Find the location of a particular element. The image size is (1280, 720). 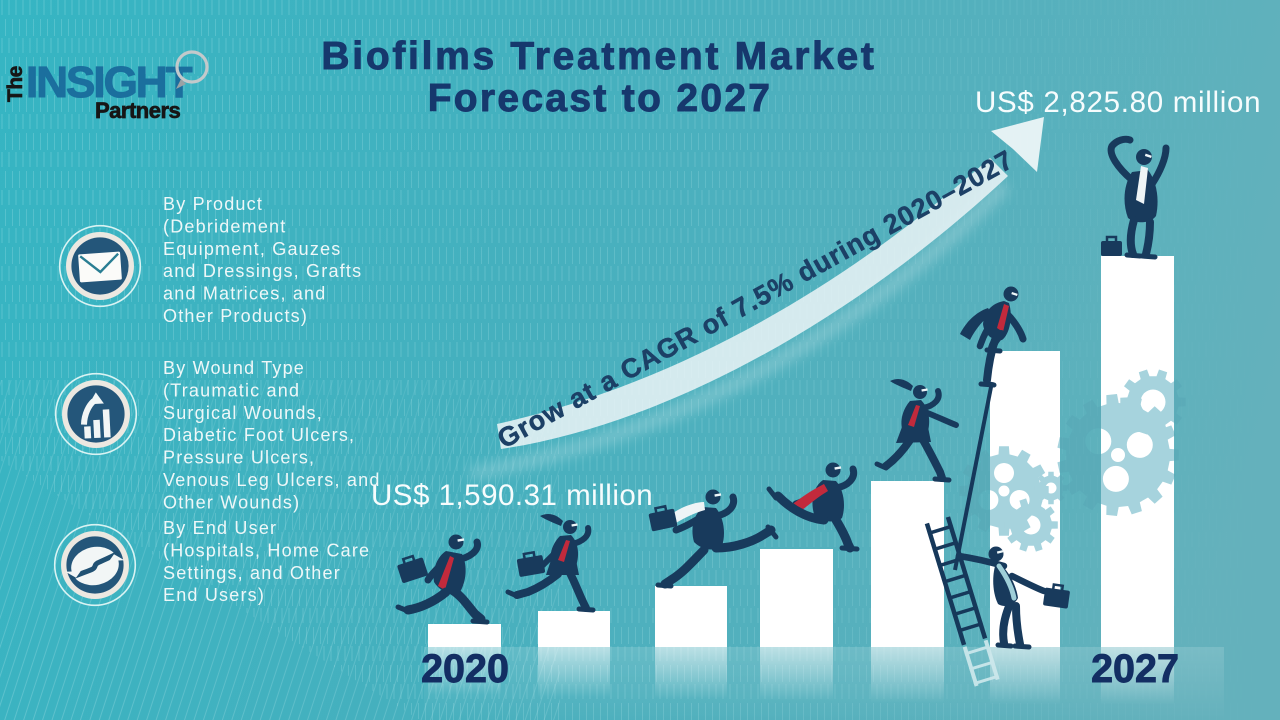

svg-text: (Traumatic and is located at coordinates (231, 390).